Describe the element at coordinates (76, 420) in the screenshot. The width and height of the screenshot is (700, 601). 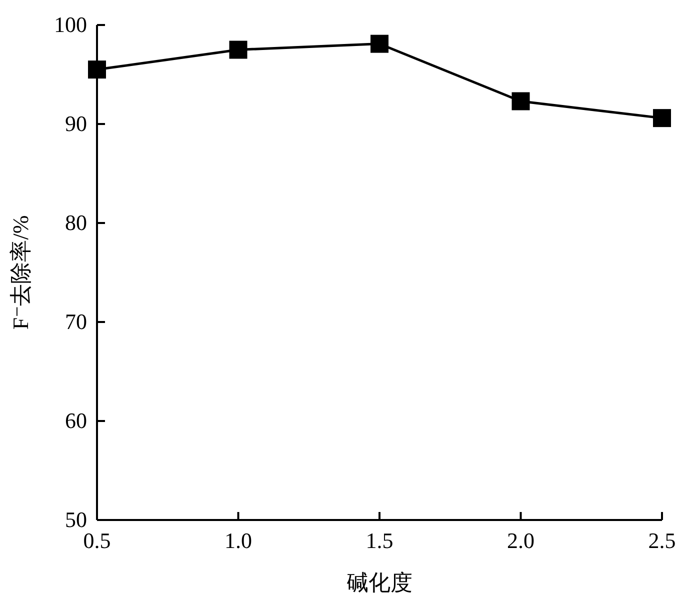
I see `y-tick-label: 60` at that location.